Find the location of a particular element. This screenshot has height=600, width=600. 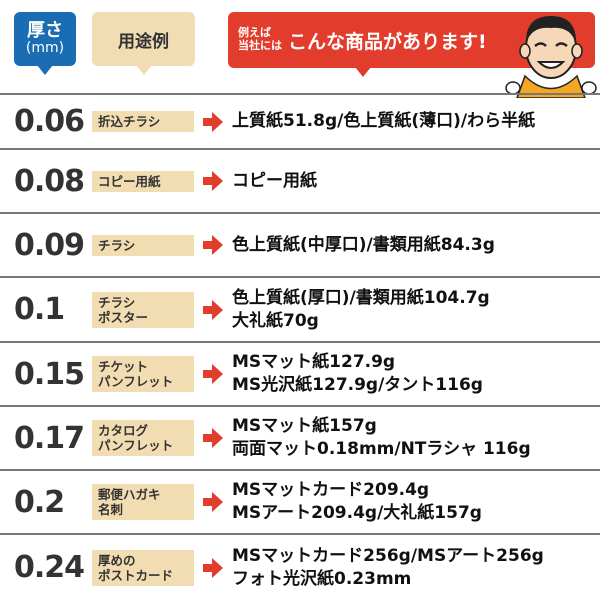

product-list: 上質紙51.8g/色上質紙(薄口)/わら半紙 is located at coordinates (383, 121).